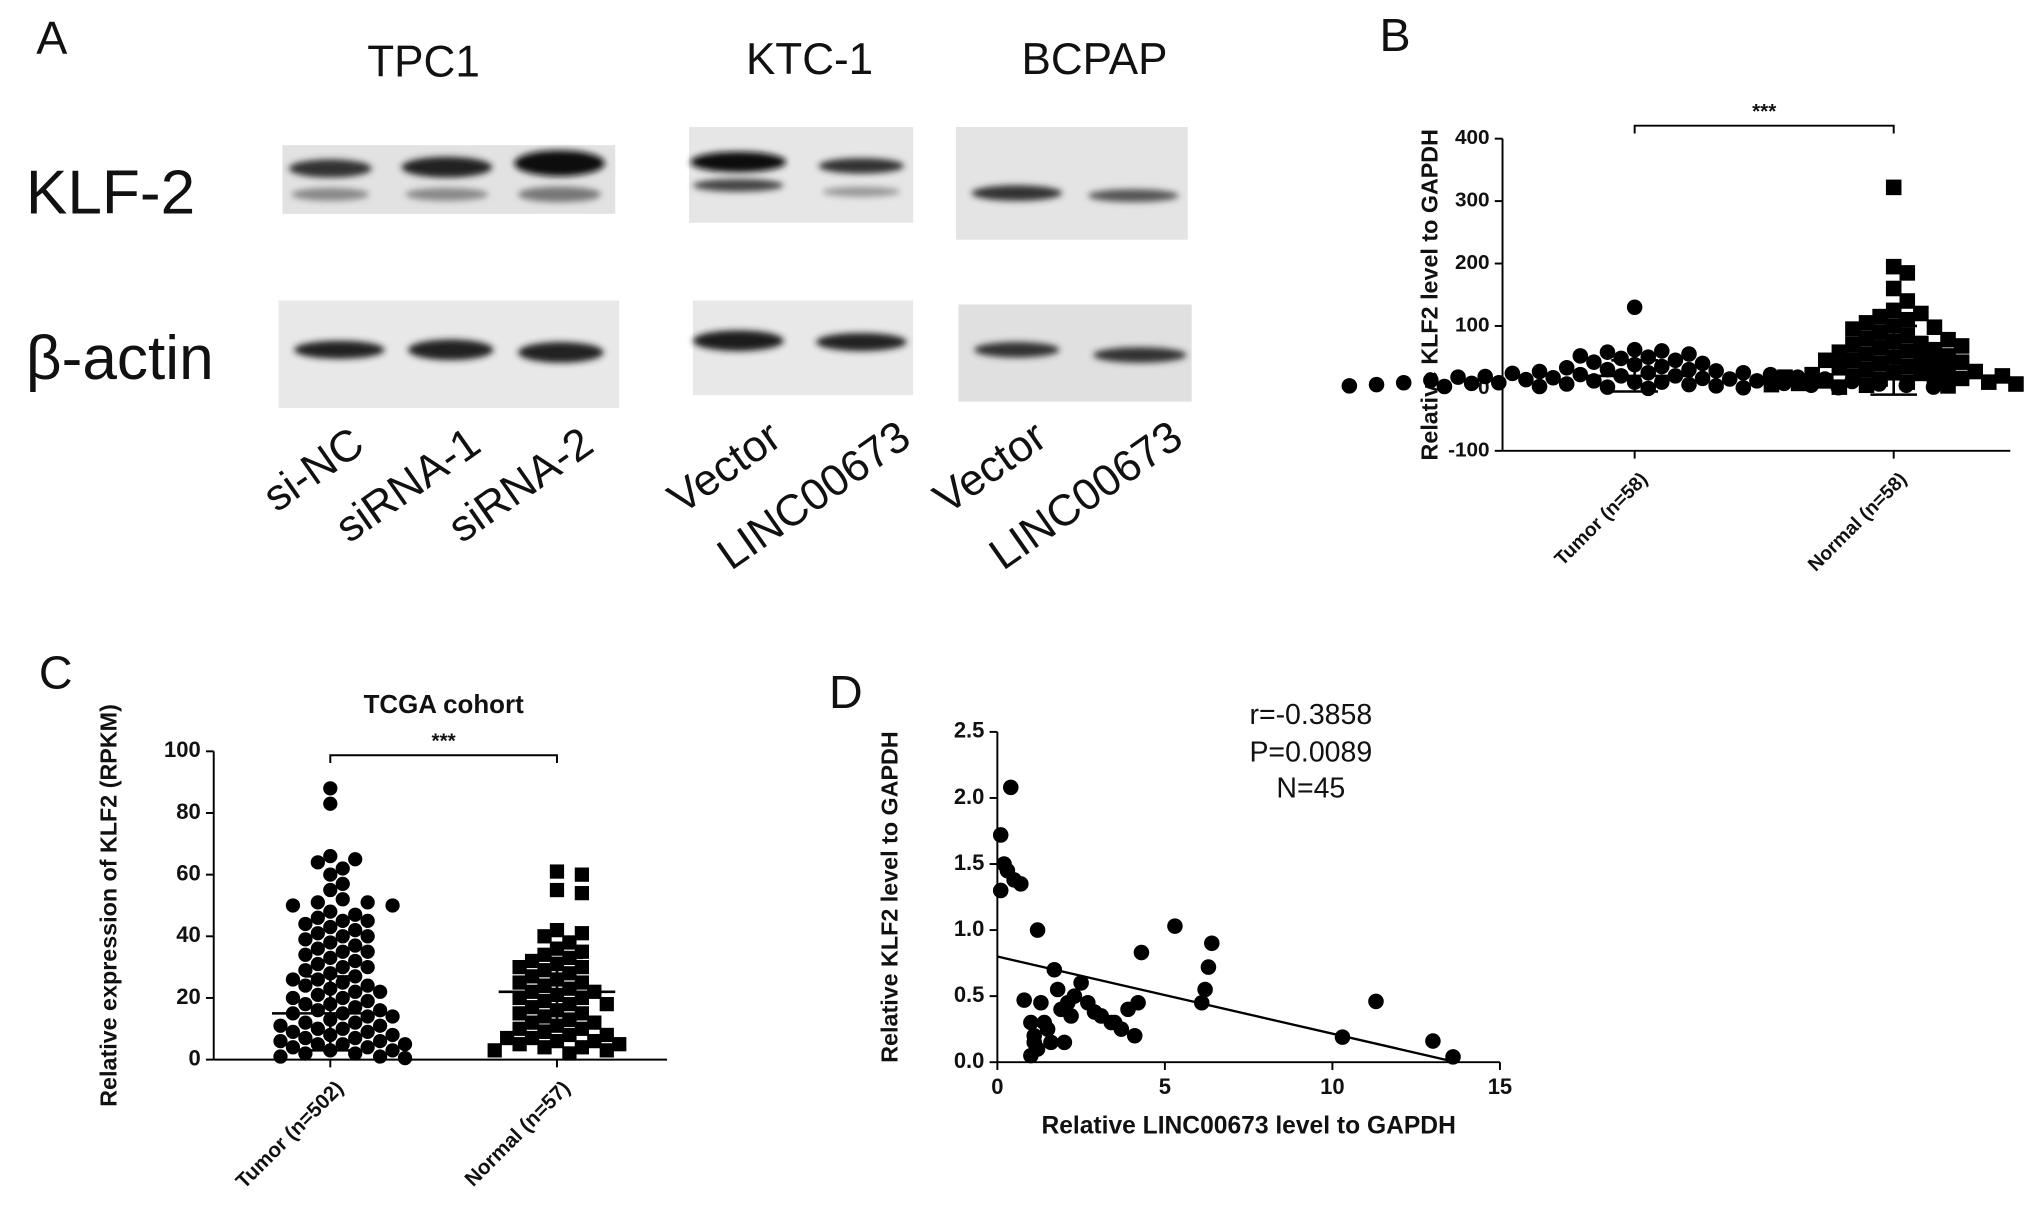 The height and width of the screenshot is (1219, 2031). Describe the element at coordinates (1071, 183) in the screenshot. I see `blot` at that location.